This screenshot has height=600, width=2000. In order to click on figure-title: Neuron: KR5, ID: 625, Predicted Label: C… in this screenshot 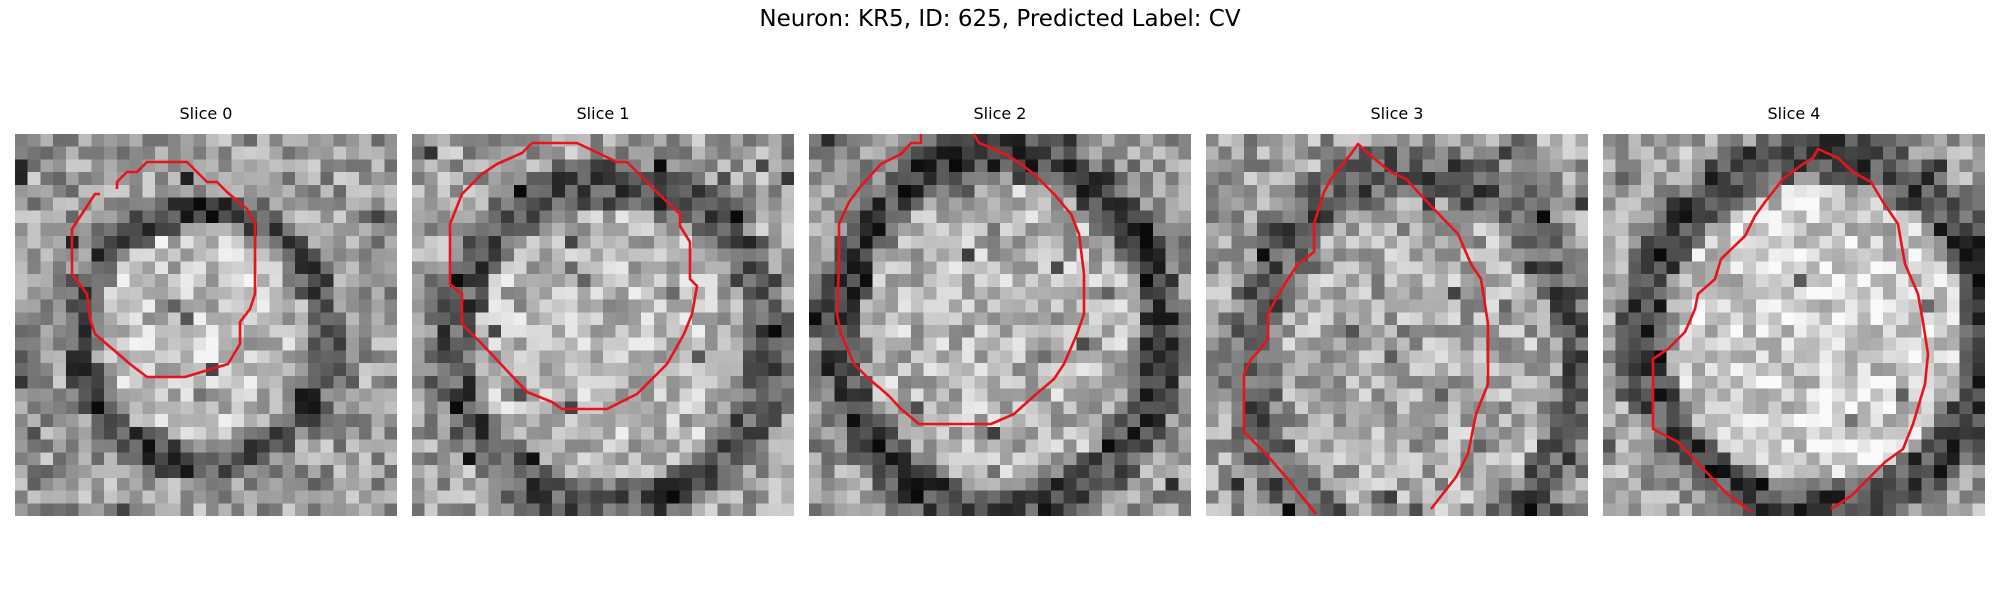, I will do `click(1000, 19)`.